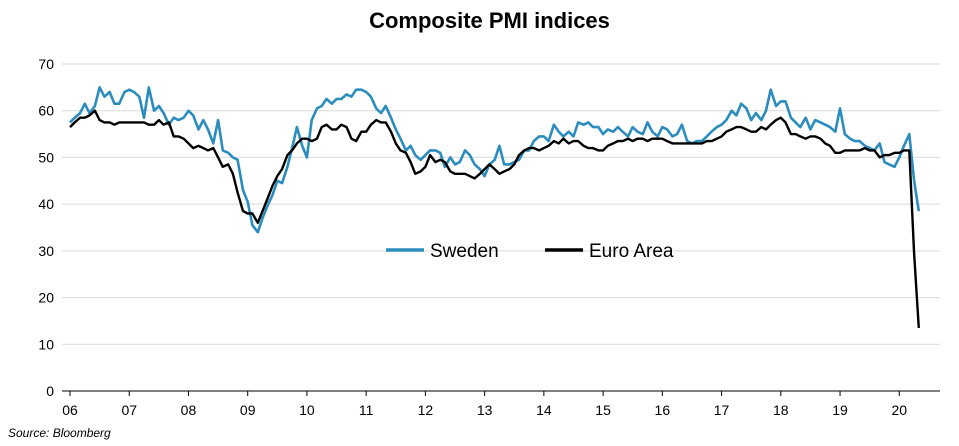 Image resolution: width=959 pixels, height=446 pixels. I want to click on y-tick-label: 40, so click(46, 204).